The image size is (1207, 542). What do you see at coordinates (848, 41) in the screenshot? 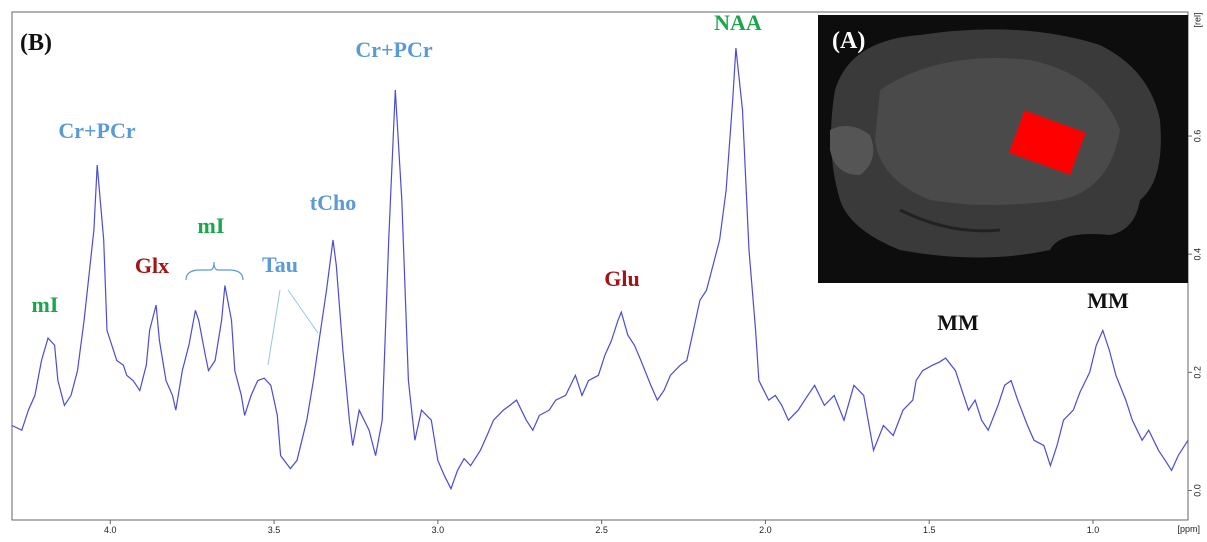
I see `inset-label: (A)` at bounding box center [848, 41].